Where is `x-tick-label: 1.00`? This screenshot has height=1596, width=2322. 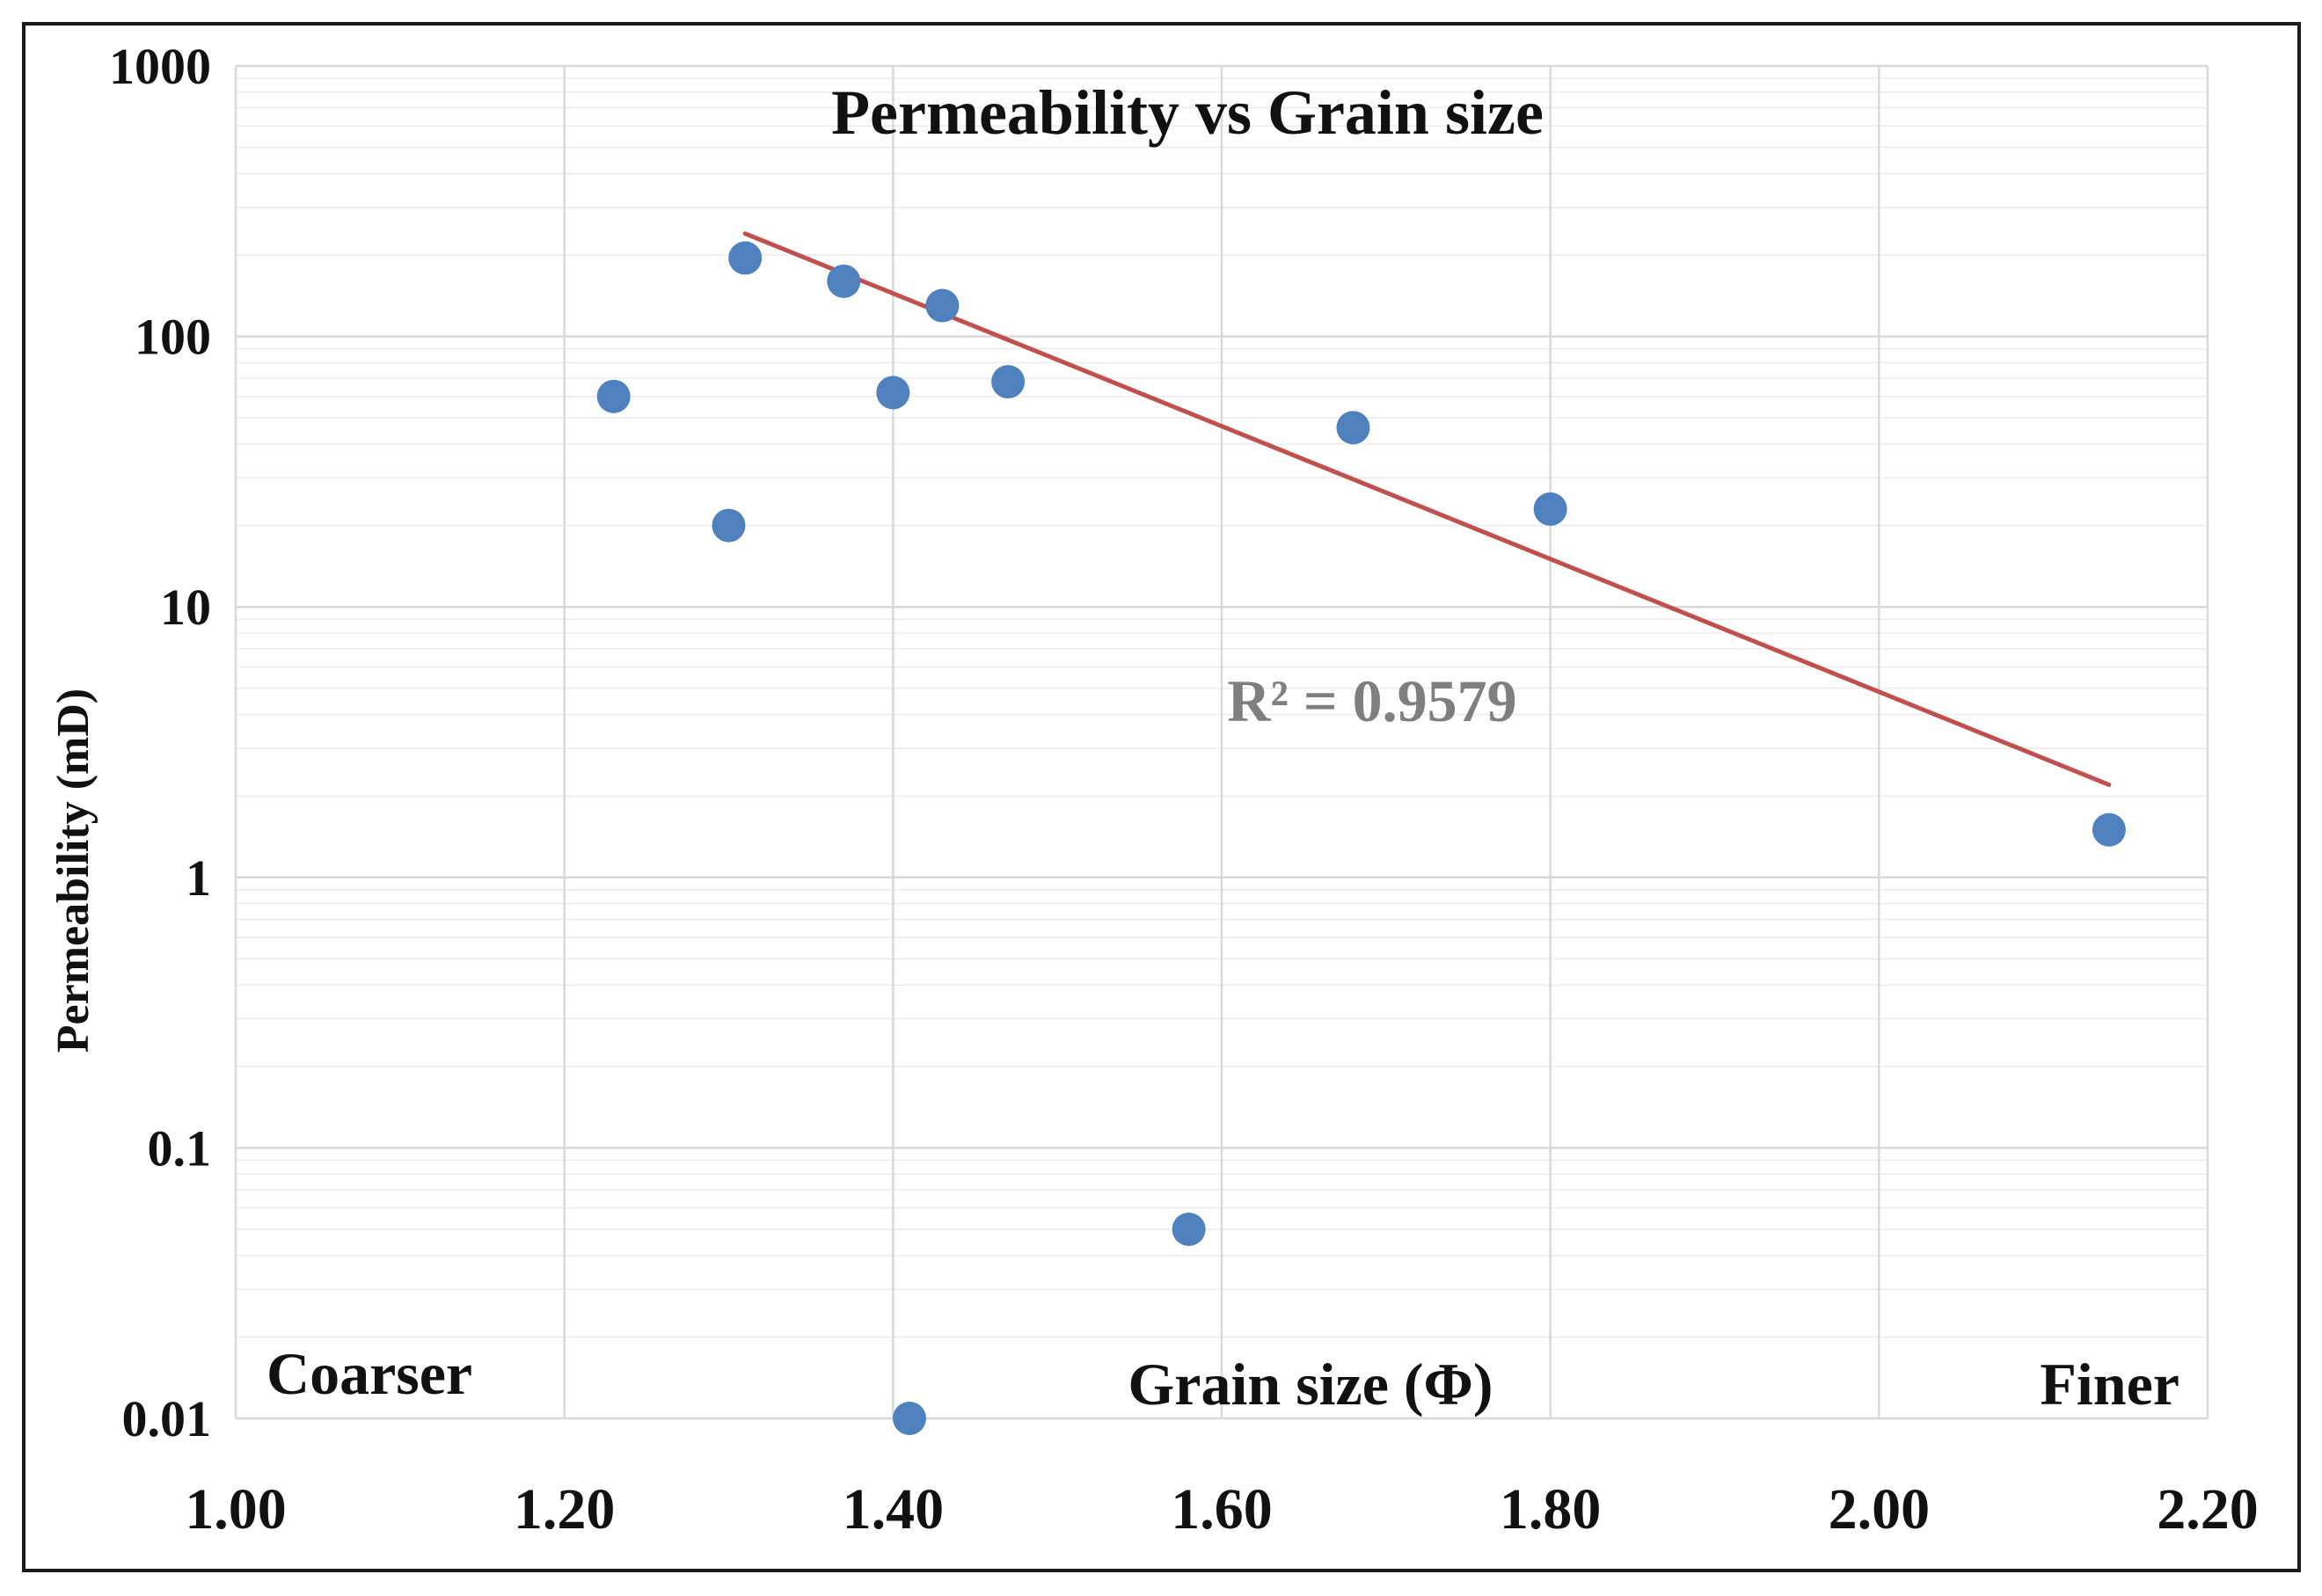
x-tick-label: 1.00 is located at coordinates (236, 1509).